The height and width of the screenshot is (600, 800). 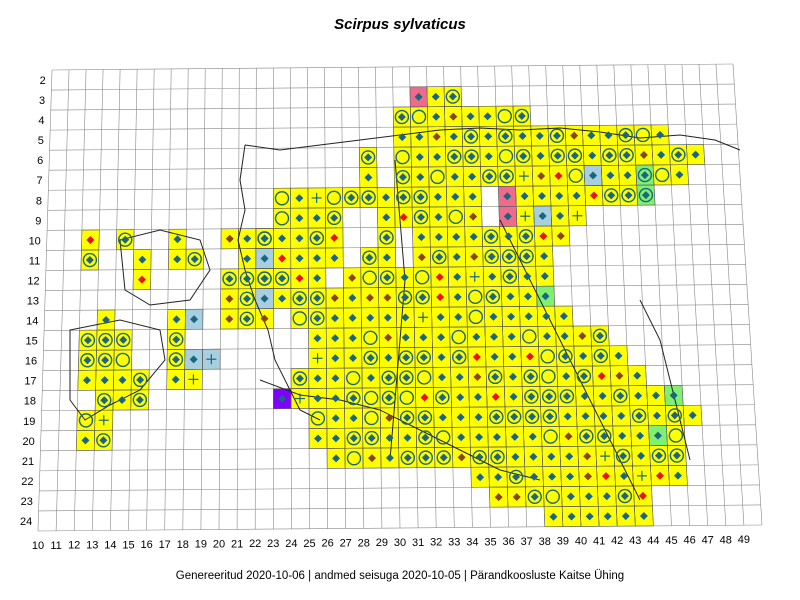 I want to click on column-label: 19, so click(x=201, y=545).